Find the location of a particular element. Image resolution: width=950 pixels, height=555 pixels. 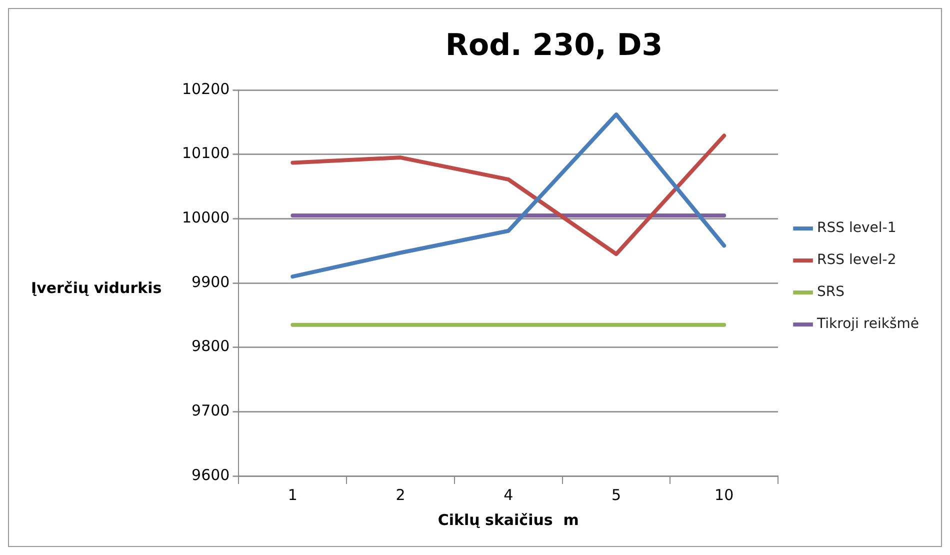

y-tick-label: 10000 is located at coordinates (206, 217).